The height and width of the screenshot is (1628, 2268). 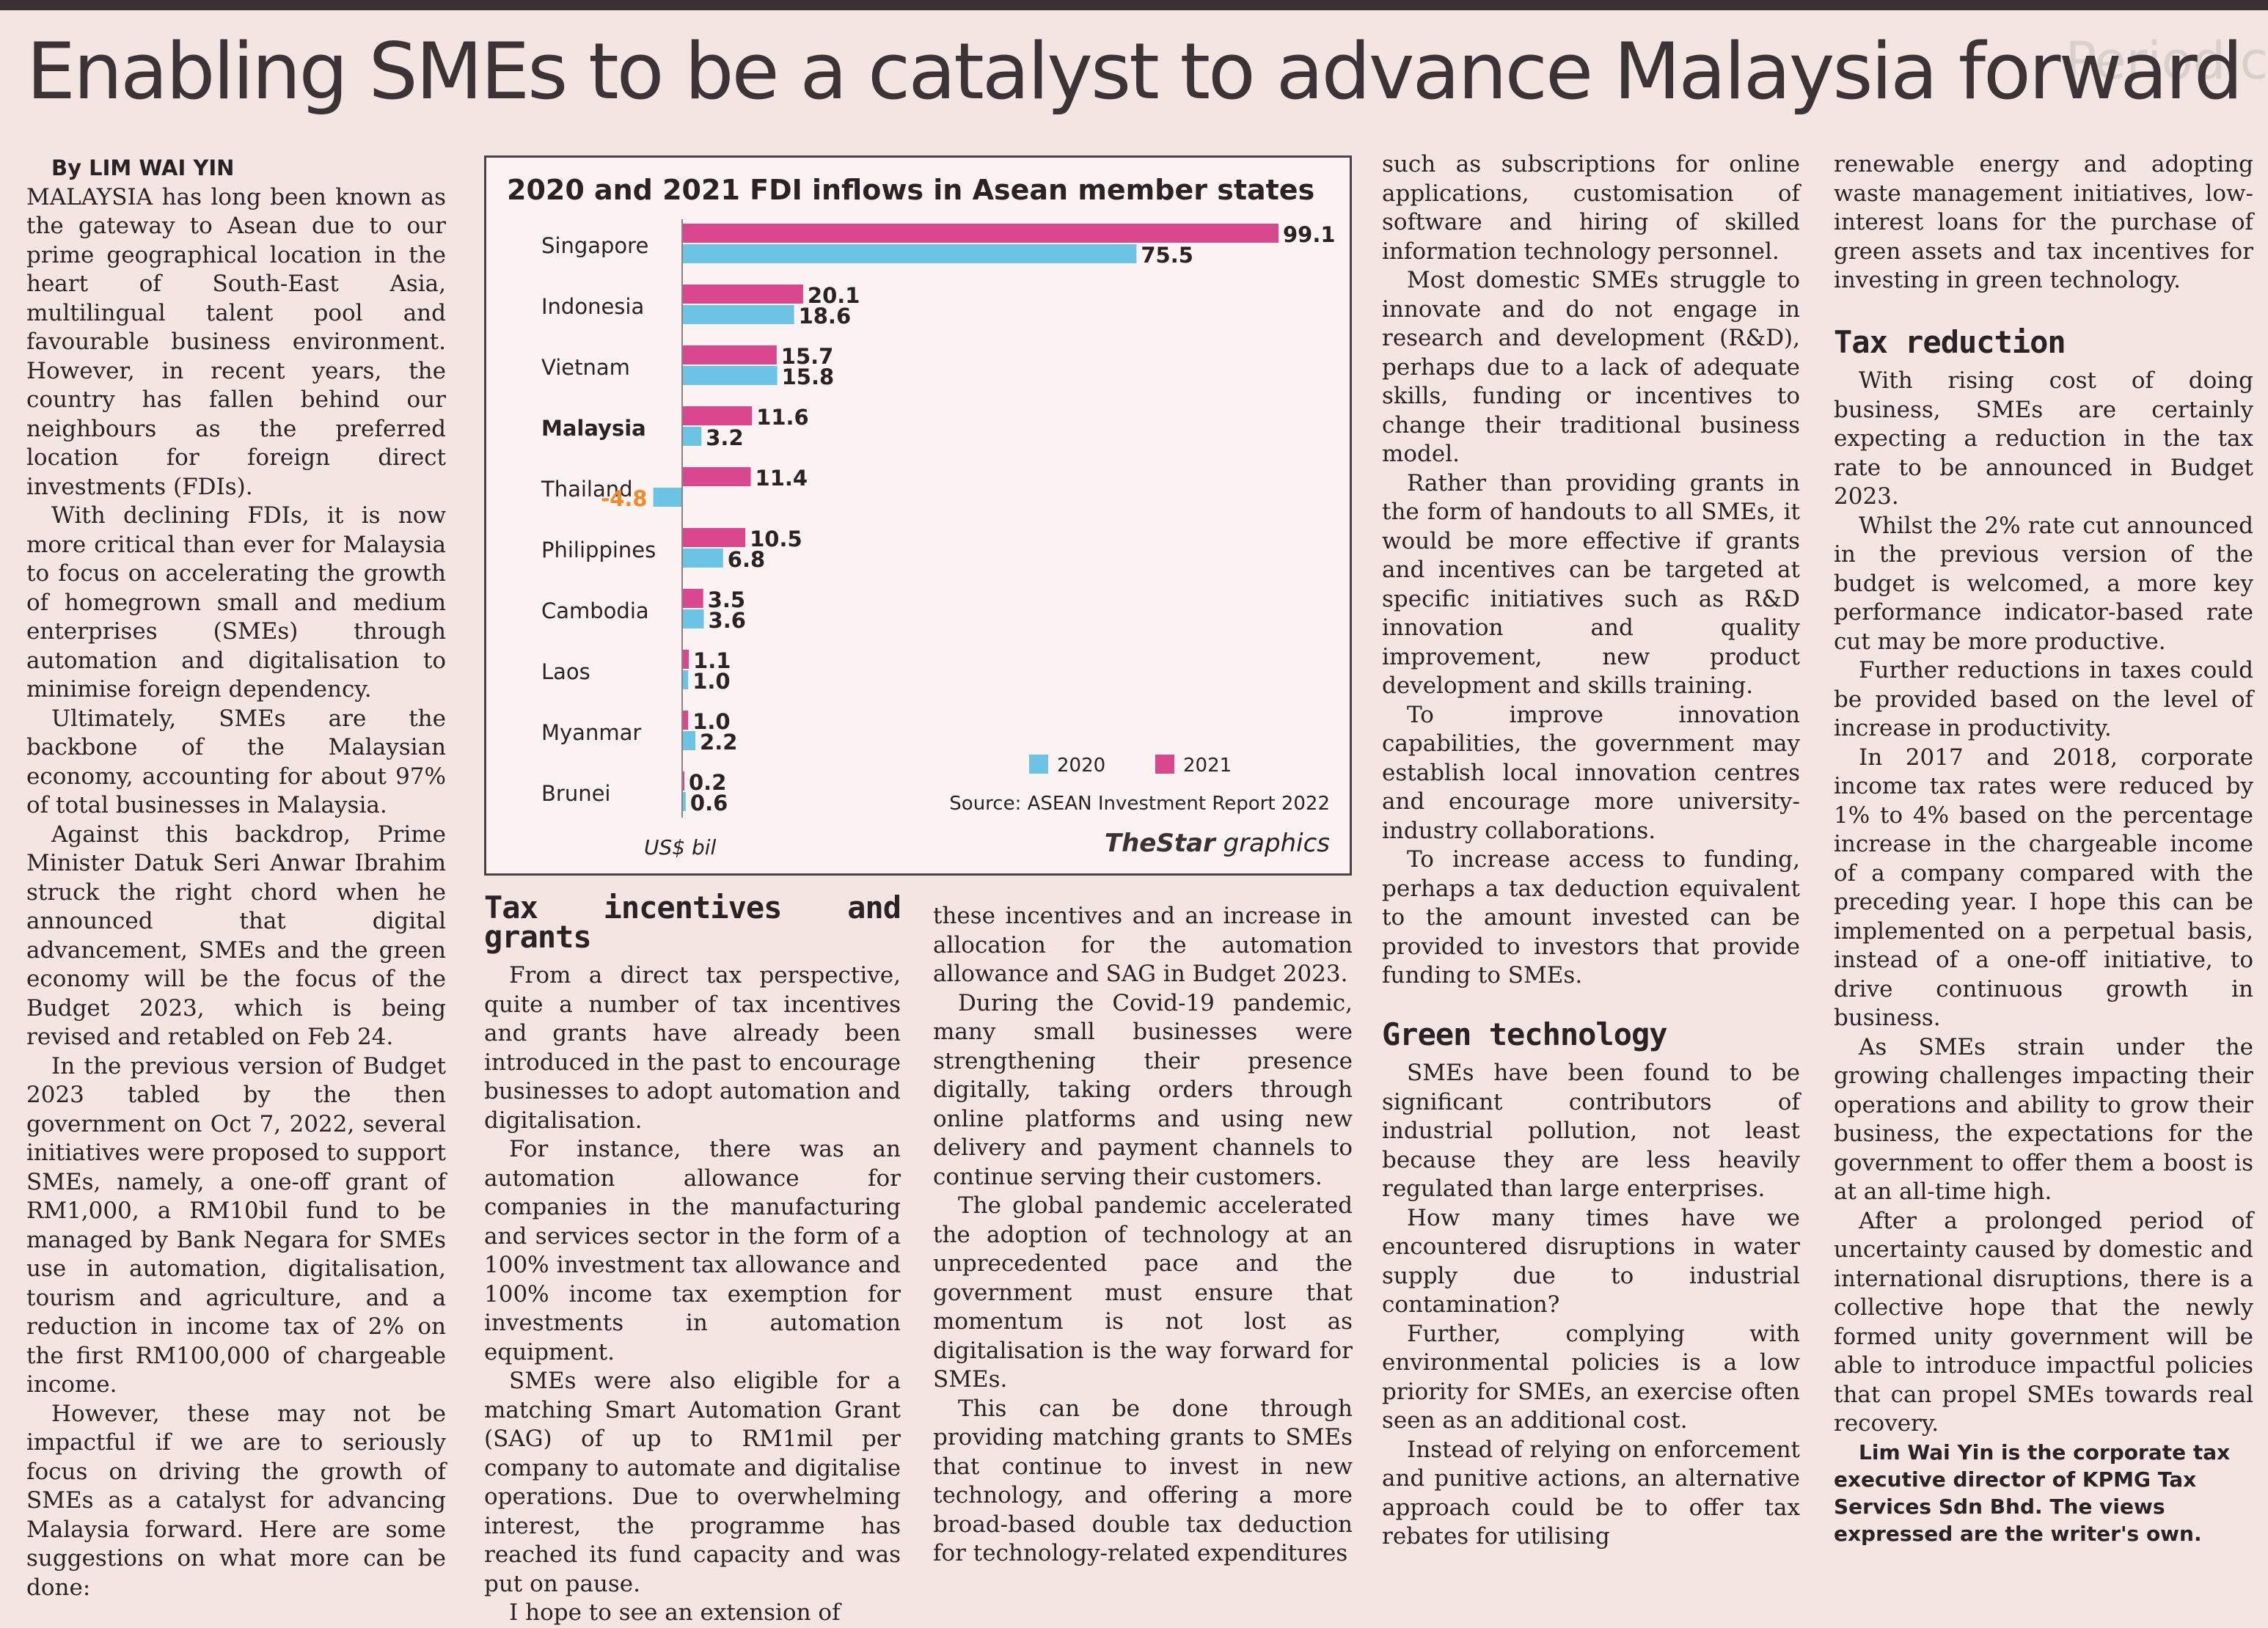 What do you see at coordinates (1164, 764) in the screenshot?
I see `legend-swatch-2021` at bounding box center [1164, 764].